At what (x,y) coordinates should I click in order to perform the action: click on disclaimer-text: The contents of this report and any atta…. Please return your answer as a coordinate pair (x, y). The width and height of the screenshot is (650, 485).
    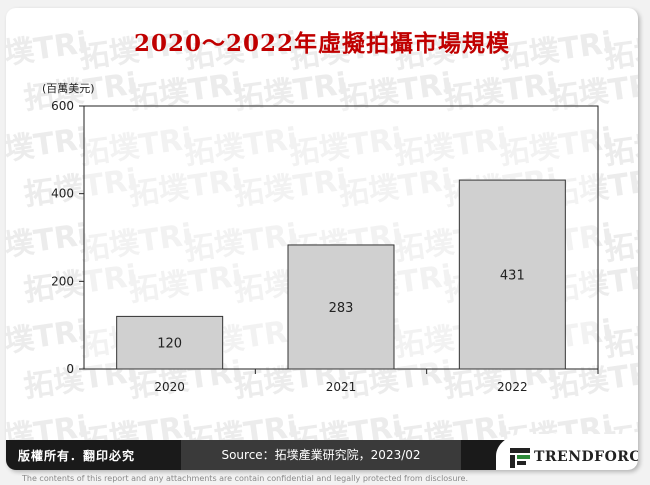
    Looking at the image, I should click on (245, 478).